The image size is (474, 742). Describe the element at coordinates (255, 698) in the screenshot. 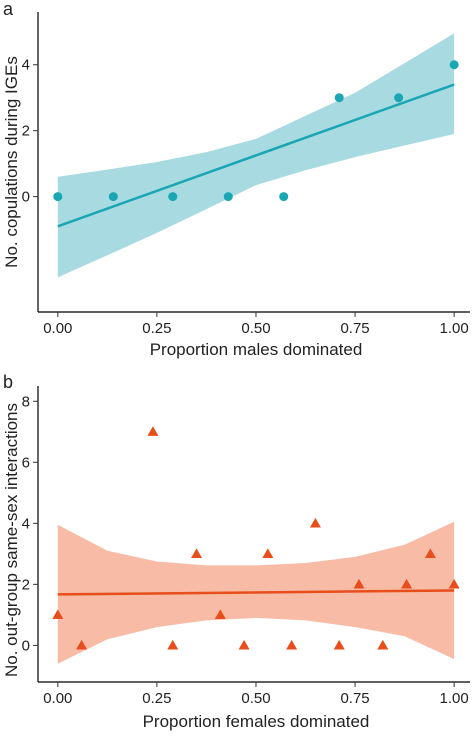

I see `panel-b-x-tick-label: 0.50` at that location.